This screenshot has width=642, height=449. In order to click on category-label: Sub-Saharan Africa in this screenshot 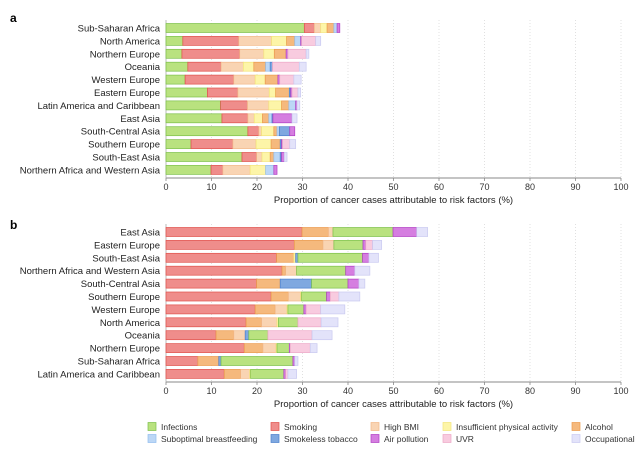, I will do `click(119, 362)`.